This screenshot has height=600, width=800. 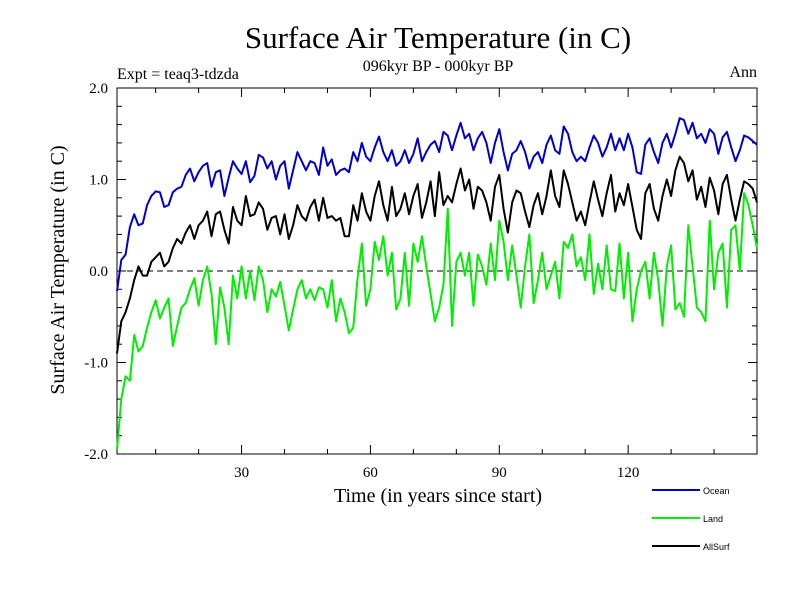 What do you see at coordinates (438, 66) in the screenshot?
I see `chart-subtitle: 096kyr BP - 000kyr BP` at bounding box center [438, 66].